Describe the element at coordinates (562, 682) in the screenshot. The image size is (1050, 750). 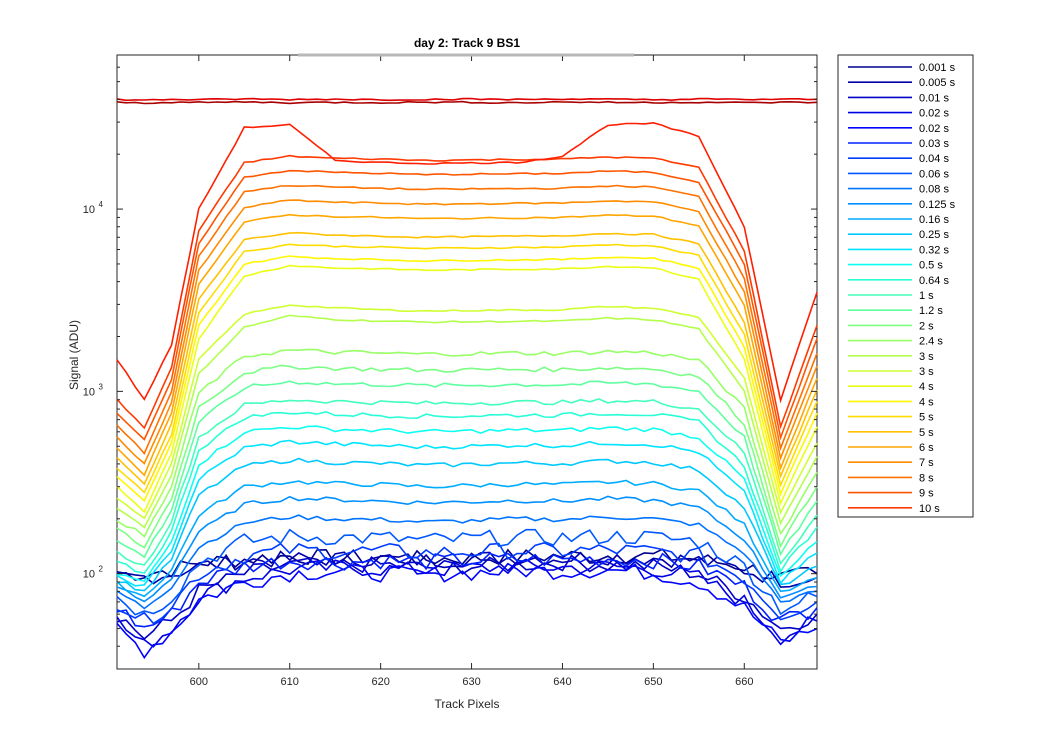
I see `x-tick-label: 640` at that location.